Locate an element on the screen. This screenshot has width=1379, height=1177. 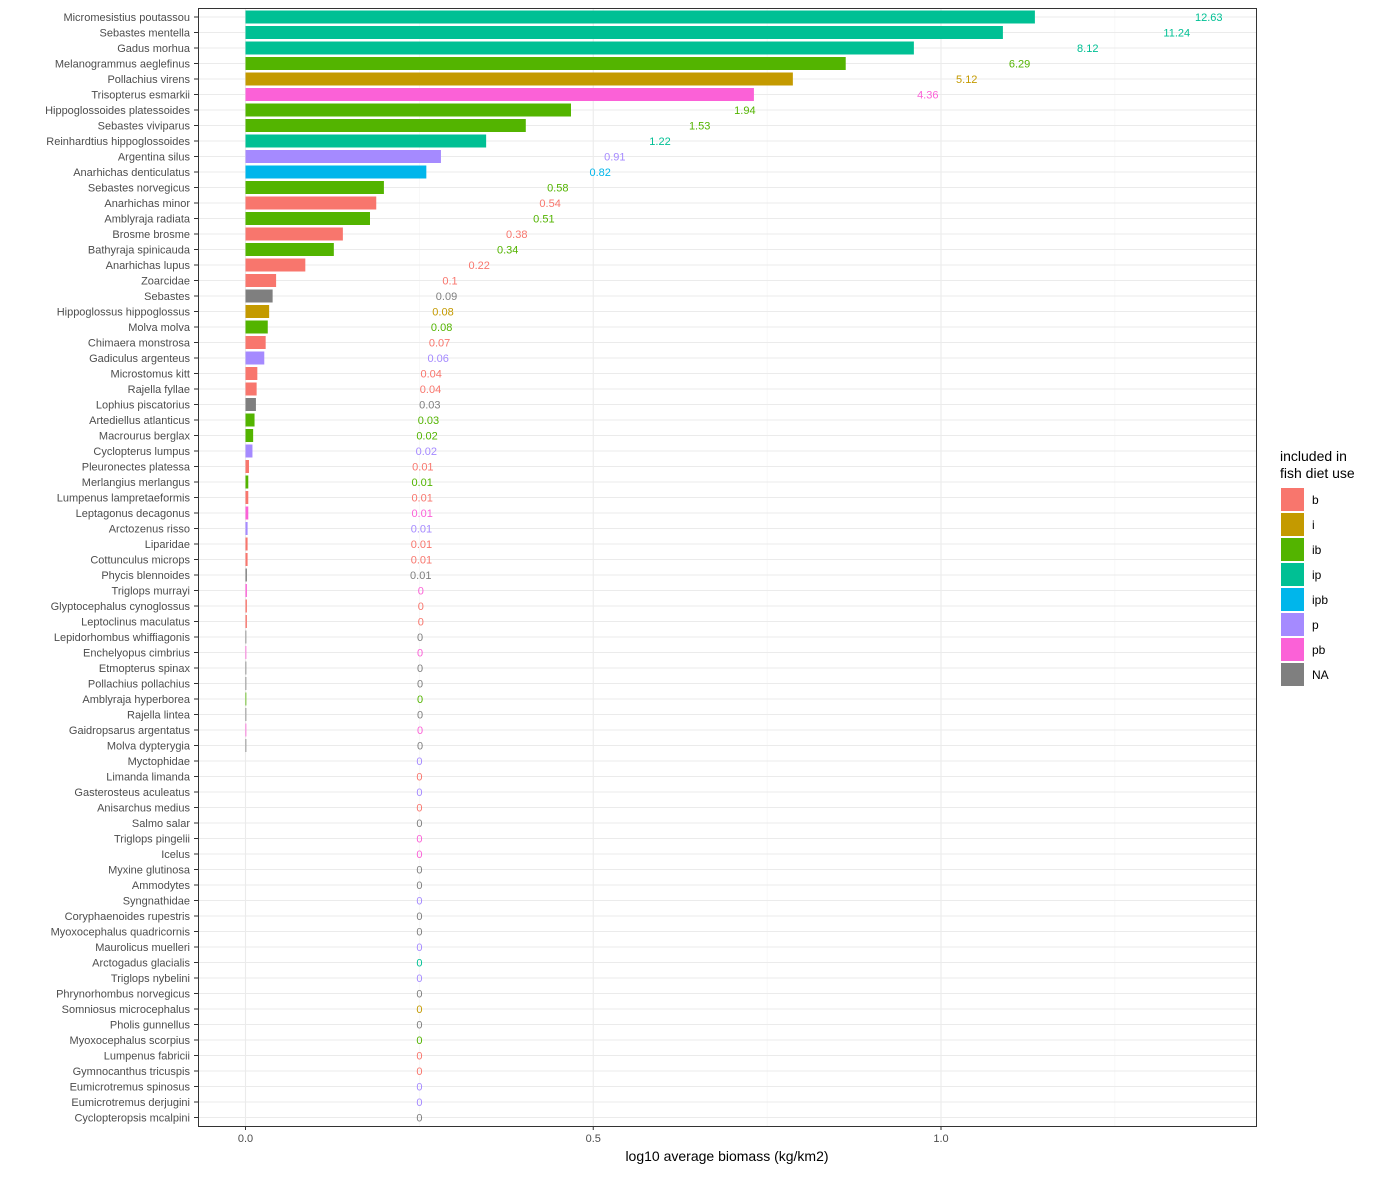
category-label: Cottunculus microps is located at coordinates (140, 561).